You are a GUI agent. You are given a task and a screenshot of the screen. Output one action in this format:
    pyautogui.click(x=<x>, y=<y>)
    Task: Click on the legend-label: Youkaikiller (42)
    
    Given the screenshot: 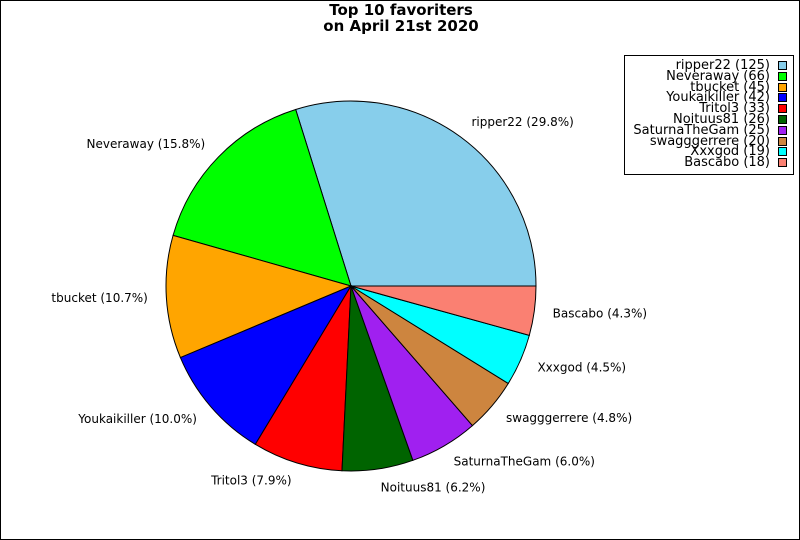 What is the action you would take?
    pyautogui.click(x=718, y=98)
    